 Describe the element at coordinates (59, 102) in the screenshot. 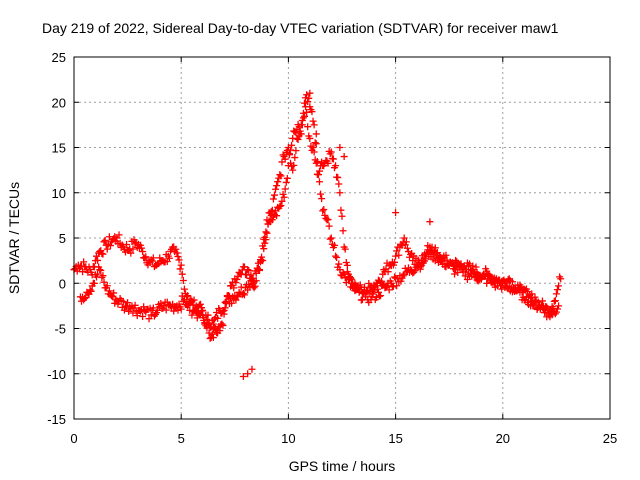

I see `y-tick-label: 20` at that location.